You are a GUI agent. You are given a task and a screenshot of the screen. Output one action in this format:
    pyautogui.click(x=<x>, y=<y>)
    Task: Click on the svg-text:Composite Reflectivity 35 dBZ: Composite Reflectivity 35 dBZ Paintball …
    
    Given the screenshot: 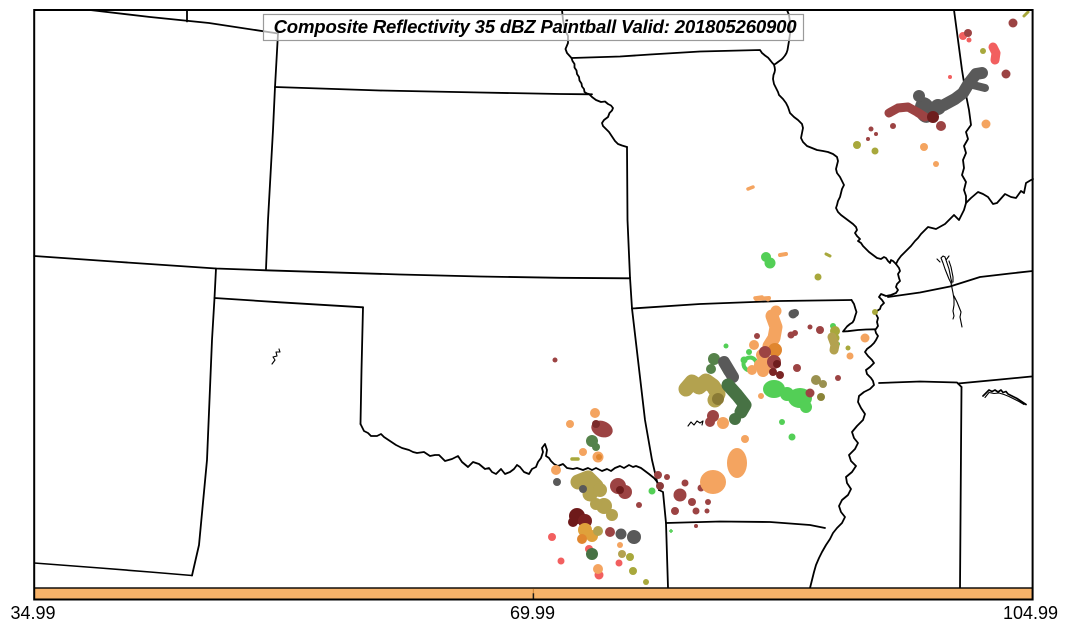 What is the action you would take?
    pyautogui.click(x=536, y=26)
    